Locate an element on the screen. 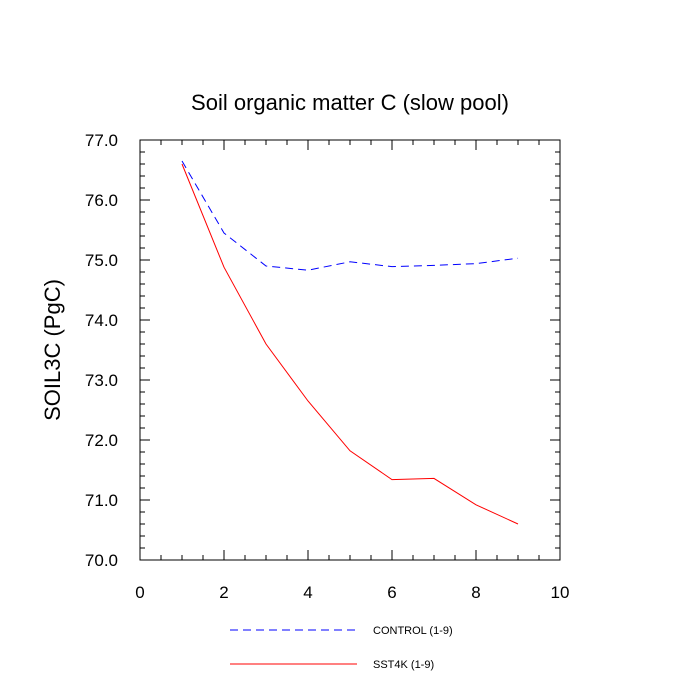 The height and width of the screenshot is (700, 700). x-tick-label: 8 is located at coordinates (475, 592).